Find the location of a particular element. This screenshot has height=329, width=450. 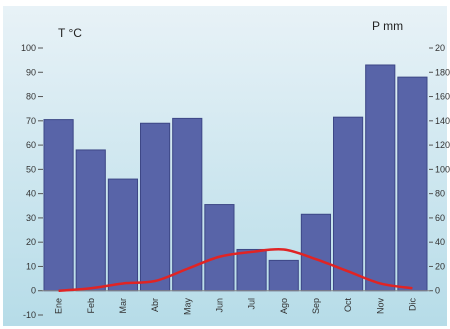

category-label: Jun is located at coordinates (219, 305).